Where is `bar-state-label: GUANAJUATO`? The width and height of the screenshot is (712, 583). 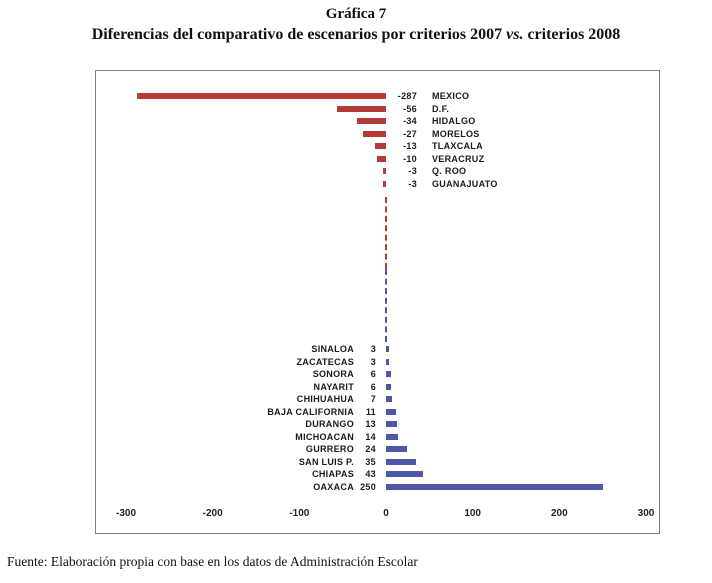
bar-state-label: GUANAJUATO is located at coordinates (465, 183).